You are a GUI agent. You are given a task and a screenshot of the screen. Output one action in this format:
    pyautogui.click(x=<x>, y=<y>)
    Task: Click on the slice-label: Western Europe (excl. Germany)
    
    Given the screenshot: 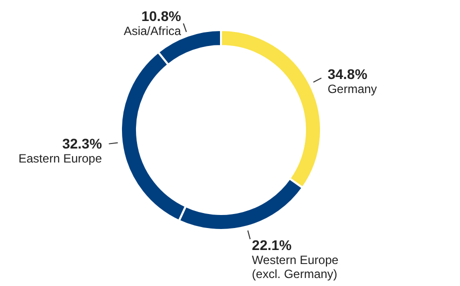 What is the action you would take?
    pyautogui.click(x=295, y=266)
    